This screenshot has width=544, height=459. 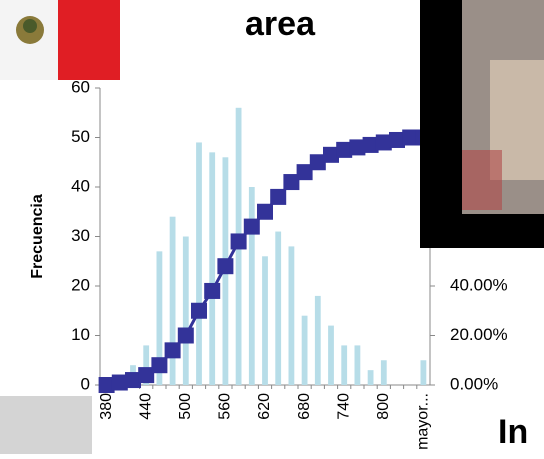 What do you see at coordinates (482, 180) in the screenshot?
I see `video-detail` at bounding box center [482, 180].